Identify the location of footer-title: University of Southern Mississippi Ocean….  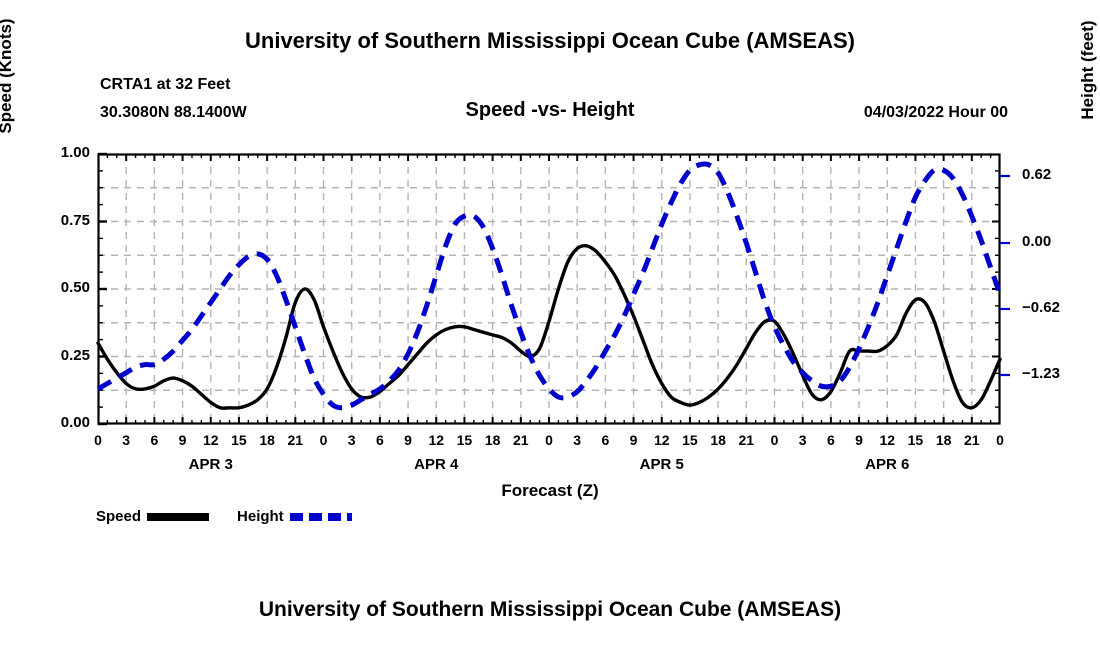
(550, 609).